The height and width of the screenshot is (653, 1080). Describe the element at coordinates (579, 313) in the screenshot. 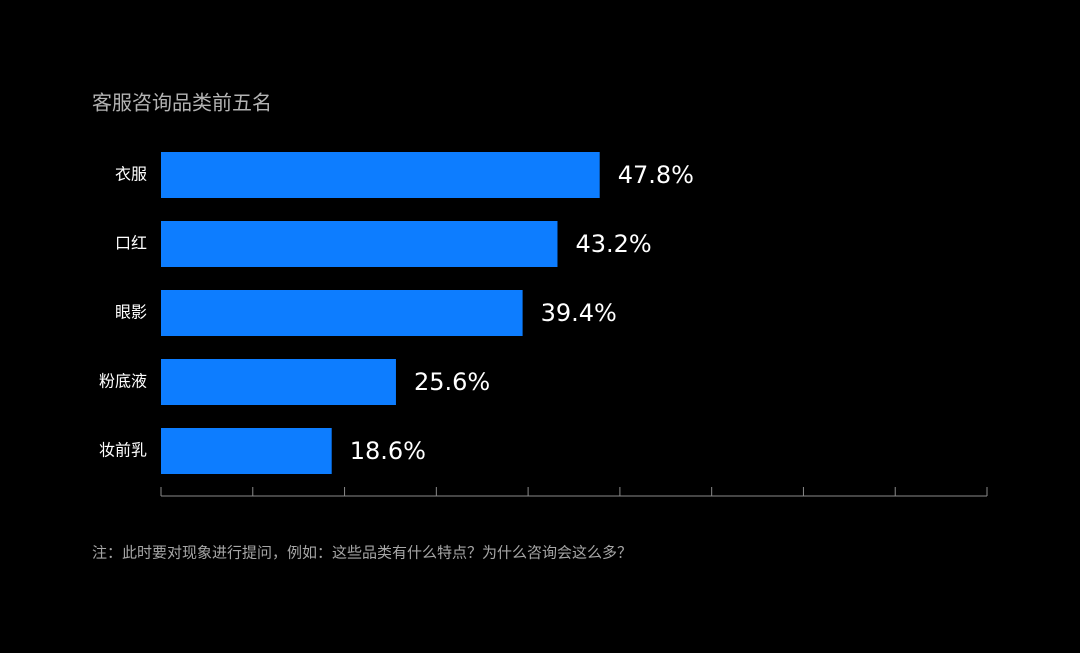

I see `value-label: 39.4%` at that location.